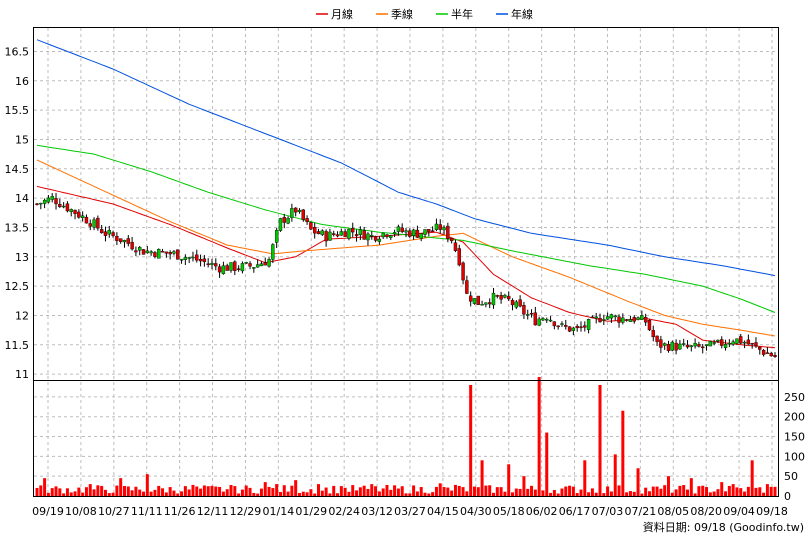 The height and width of the screenshot is (540, 808). Describe the element at coordinates (17, 51) in the screenshot. I see `price-tick-label: 16.5` at that location.